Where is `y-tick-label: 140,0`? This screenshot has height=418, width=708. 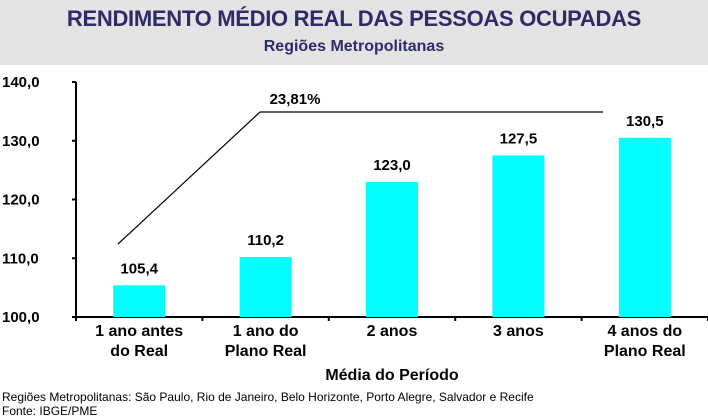 y-tick-label: 140,0 is located at coordinates (21, 82).